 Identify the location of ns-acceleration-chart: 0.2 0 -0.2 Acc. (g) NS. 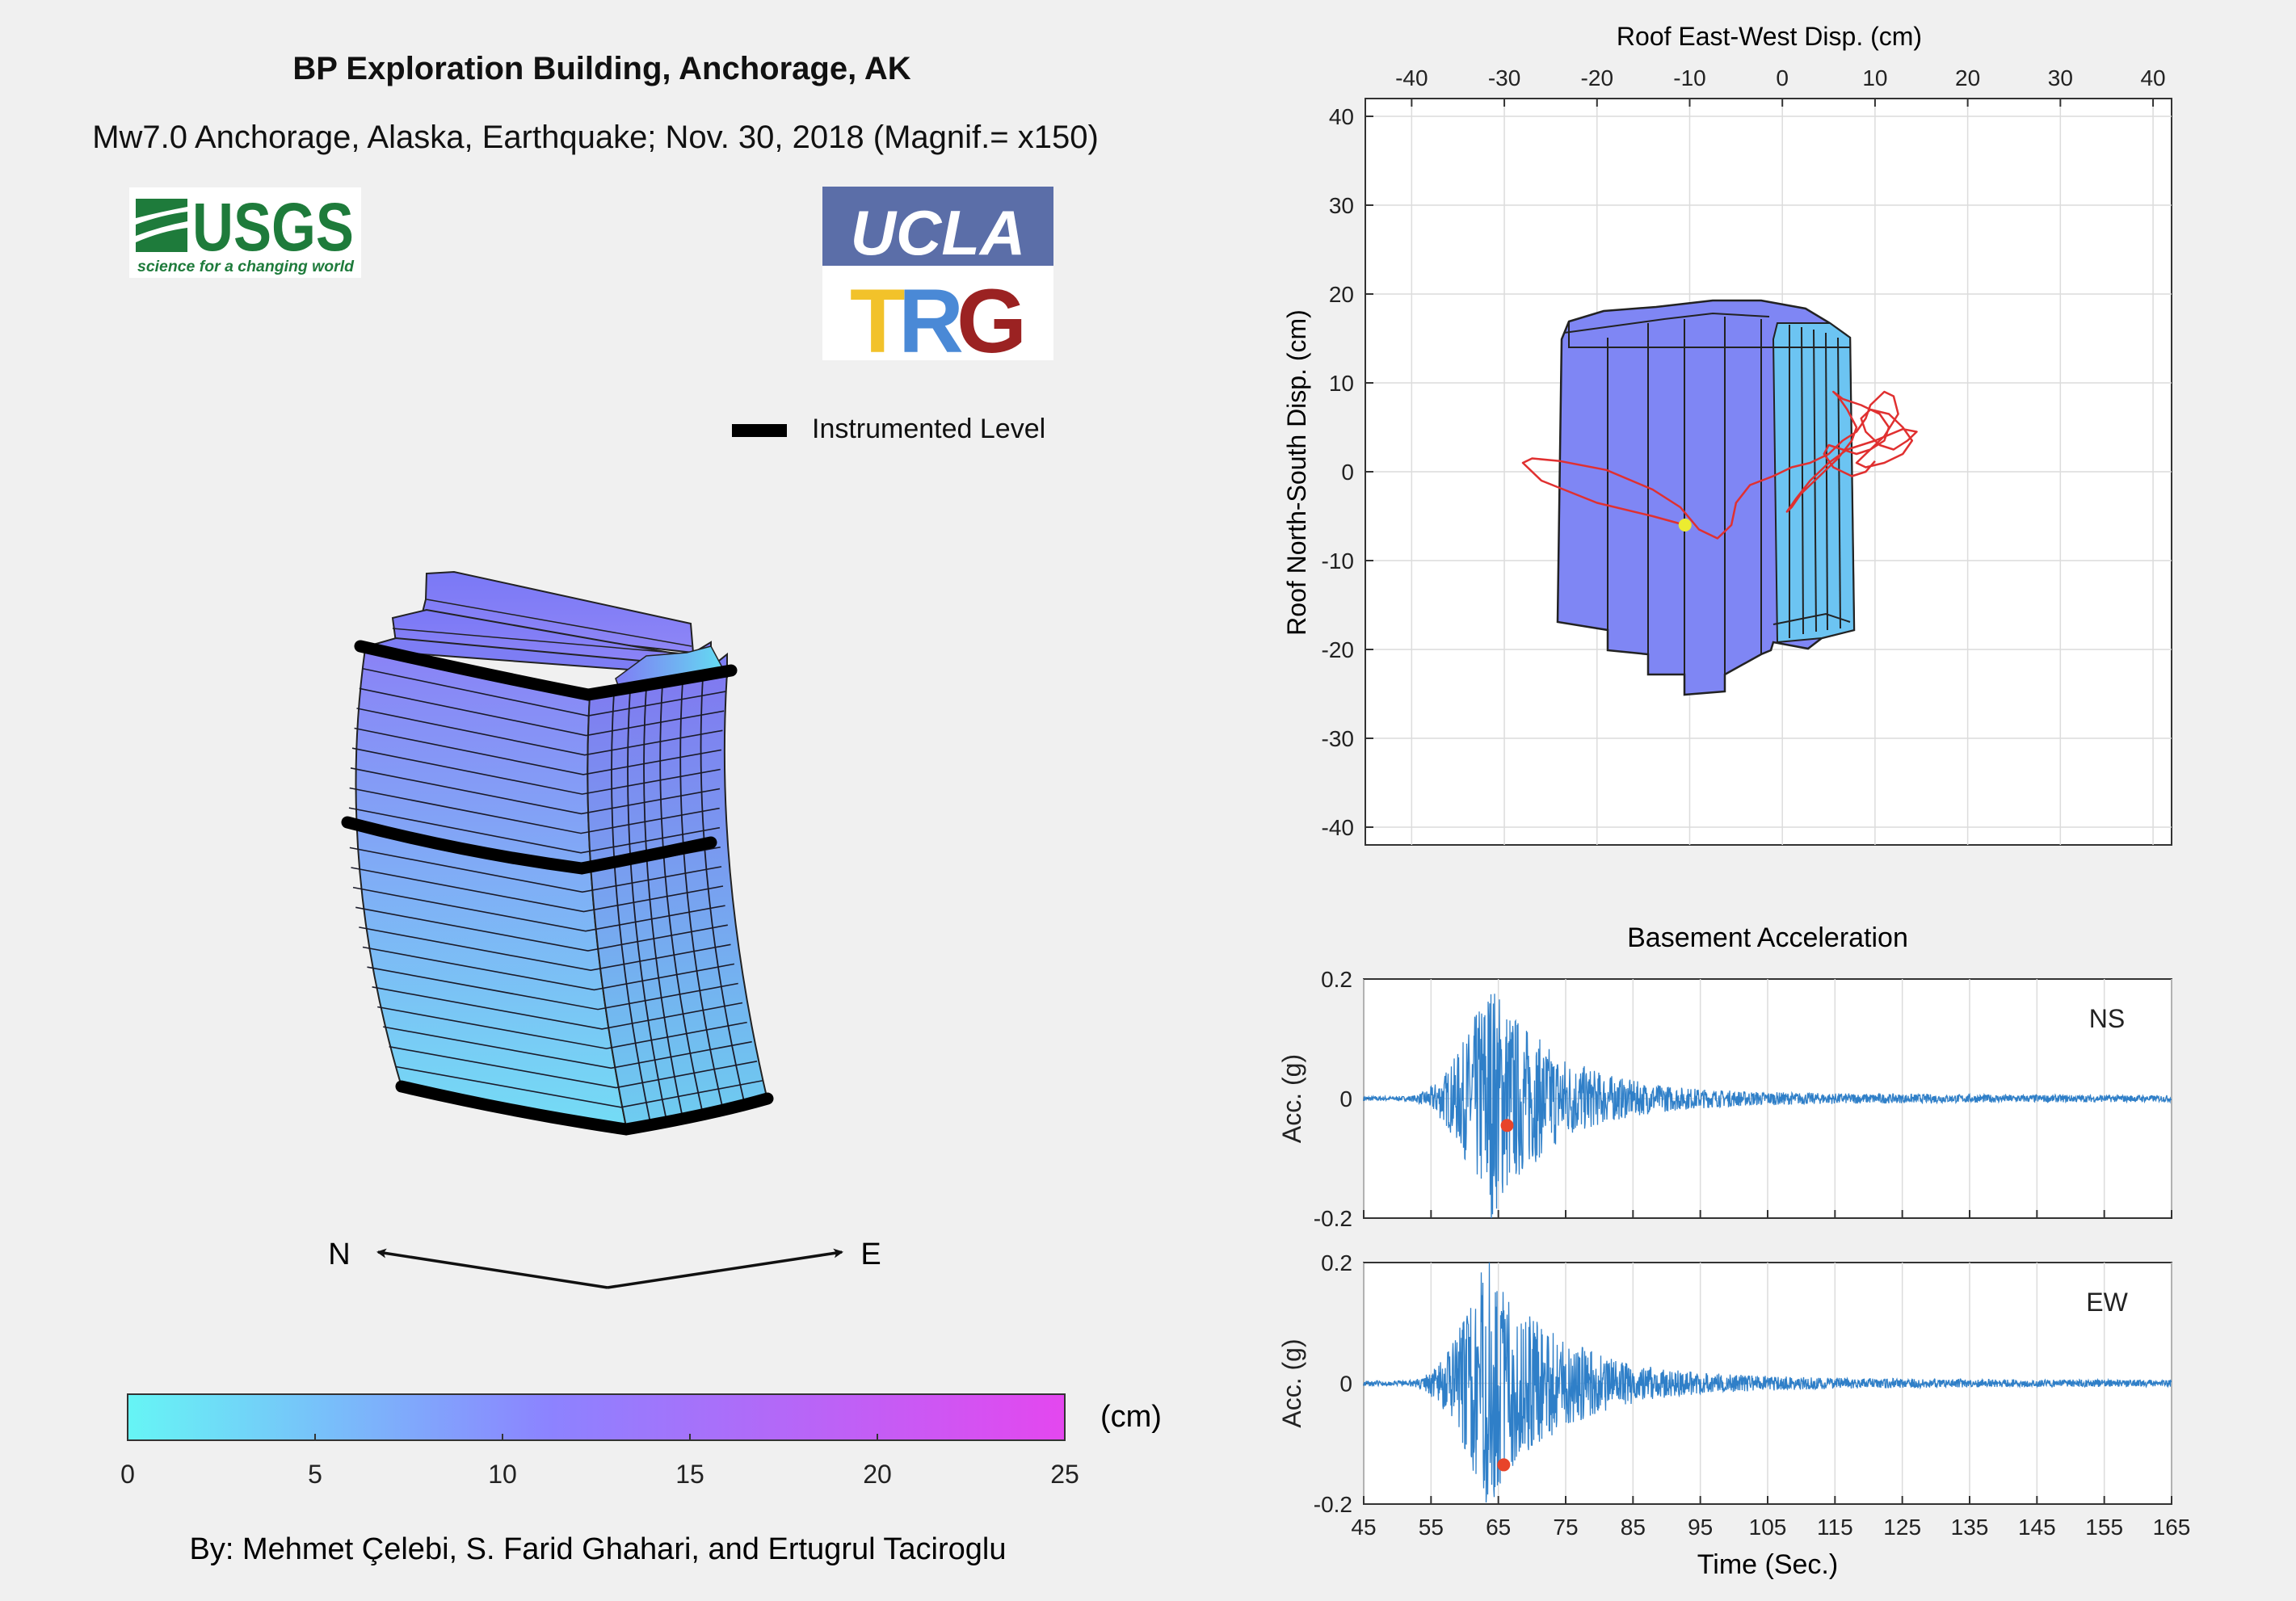
(1724, 1099).